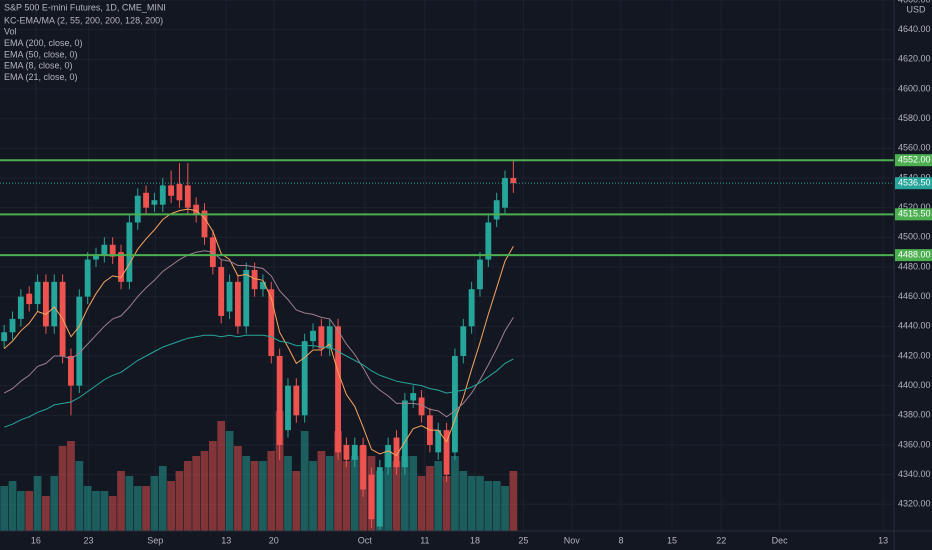 The width and height of the screenshot is (932, 550). I want to click on y-tick-label: 4480.00, so click(914, 266).